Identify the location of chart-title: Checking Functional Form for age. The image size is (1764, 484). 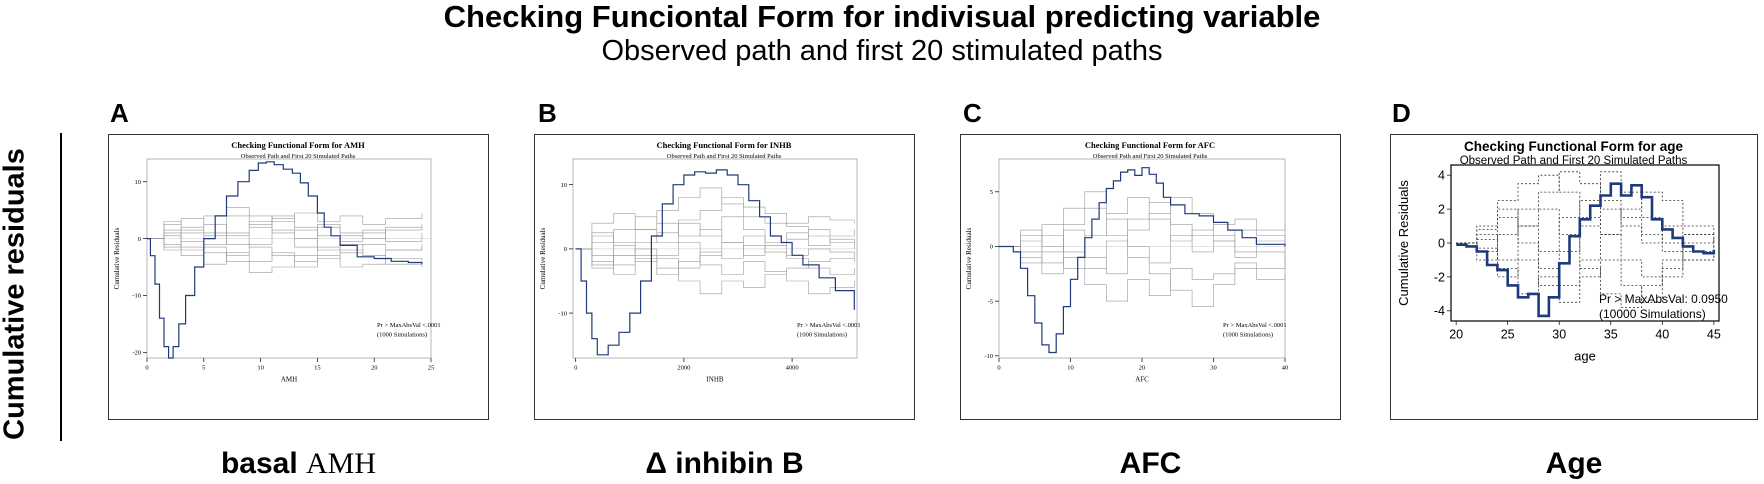
(1574, 146).